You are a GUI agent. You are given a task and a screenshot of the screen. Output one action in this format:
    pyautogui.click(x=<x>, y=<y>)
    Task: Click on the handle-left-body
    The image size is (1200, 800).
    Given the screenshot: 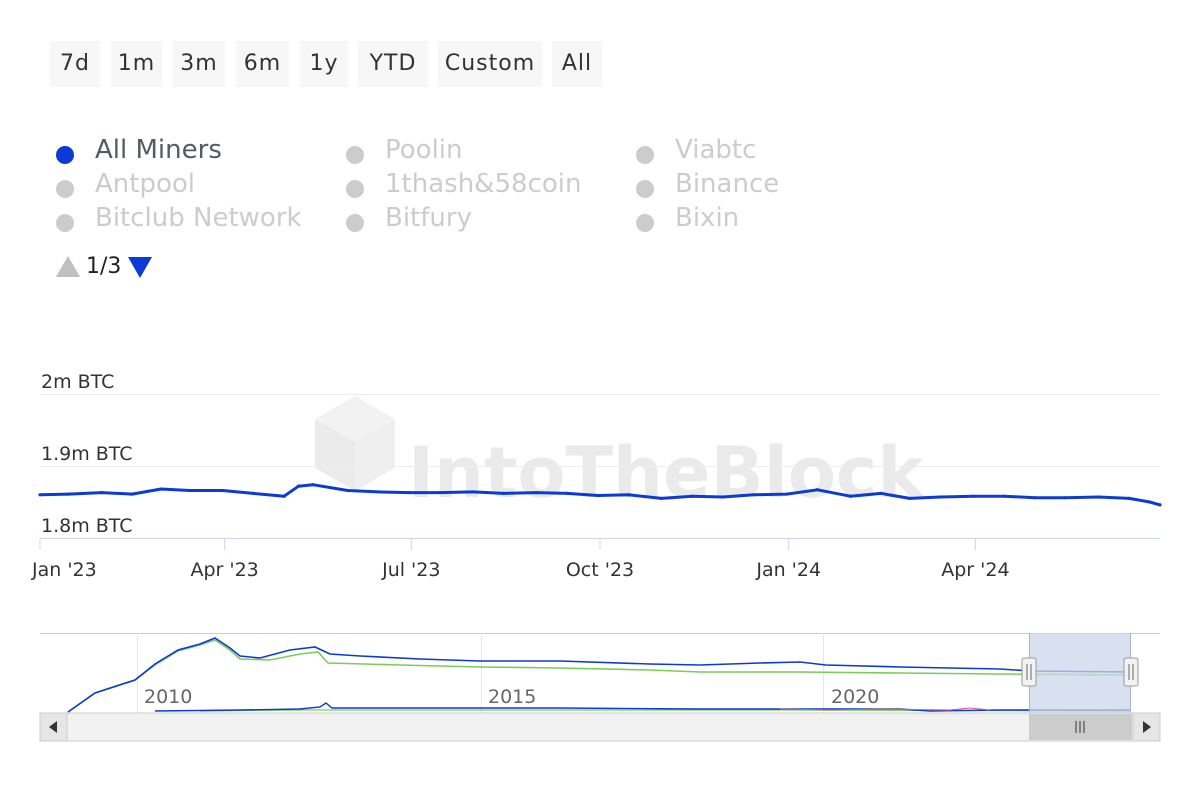 What is the action you would take?
    pyautogui.click(x=1029, y=672)
    